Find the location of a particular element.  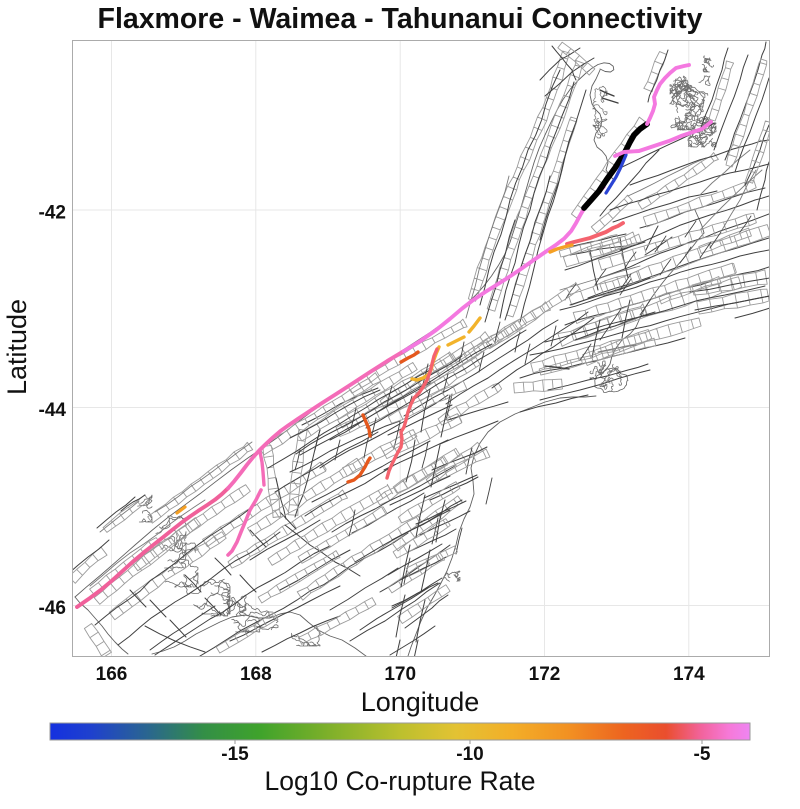

svg-text: 174 is located at coordinates (689, 674).